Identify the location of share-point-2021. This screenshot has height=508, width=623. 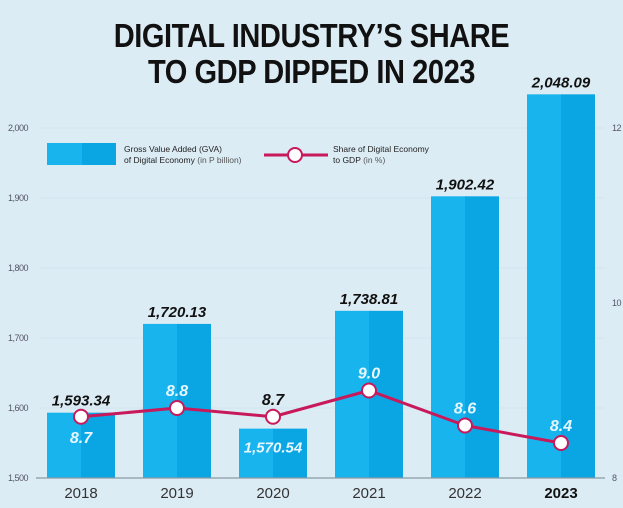
(369, 390).